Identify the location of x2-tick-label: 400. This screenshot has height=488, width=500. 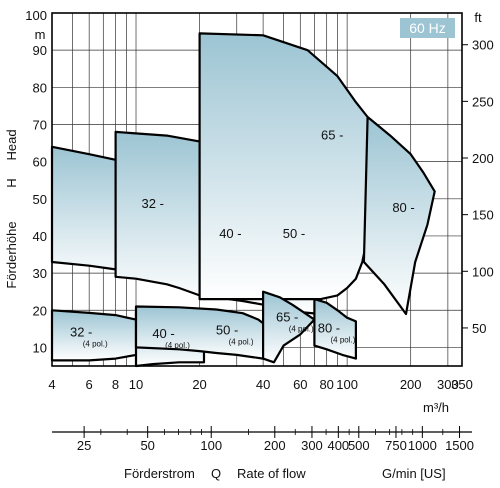
(338, 445).